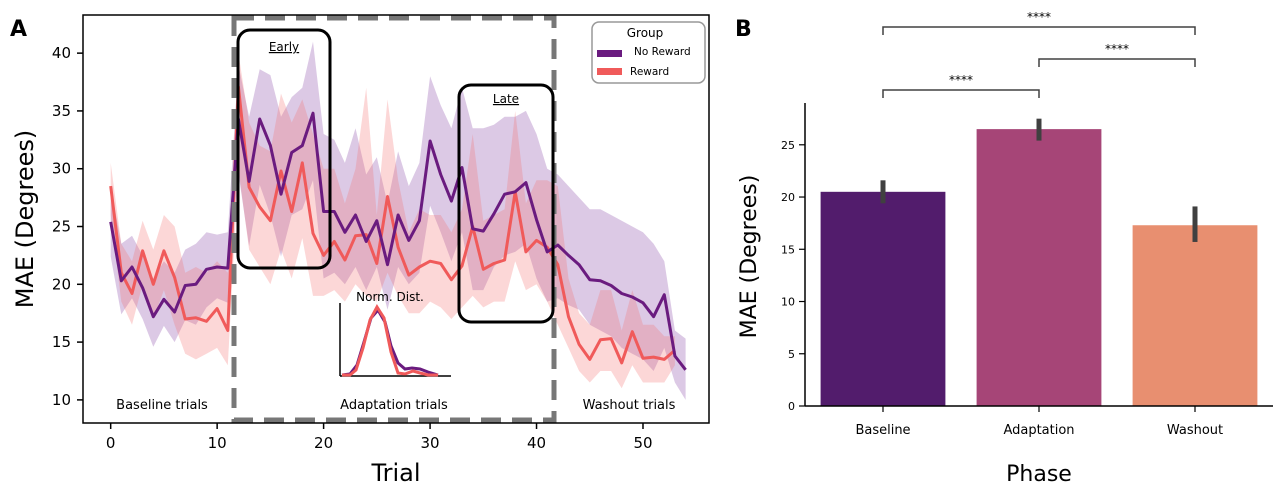 The width and height of the screenshot is (1280, 495). I want to click on inset-title: Norm. Dist., so click(390, 297).